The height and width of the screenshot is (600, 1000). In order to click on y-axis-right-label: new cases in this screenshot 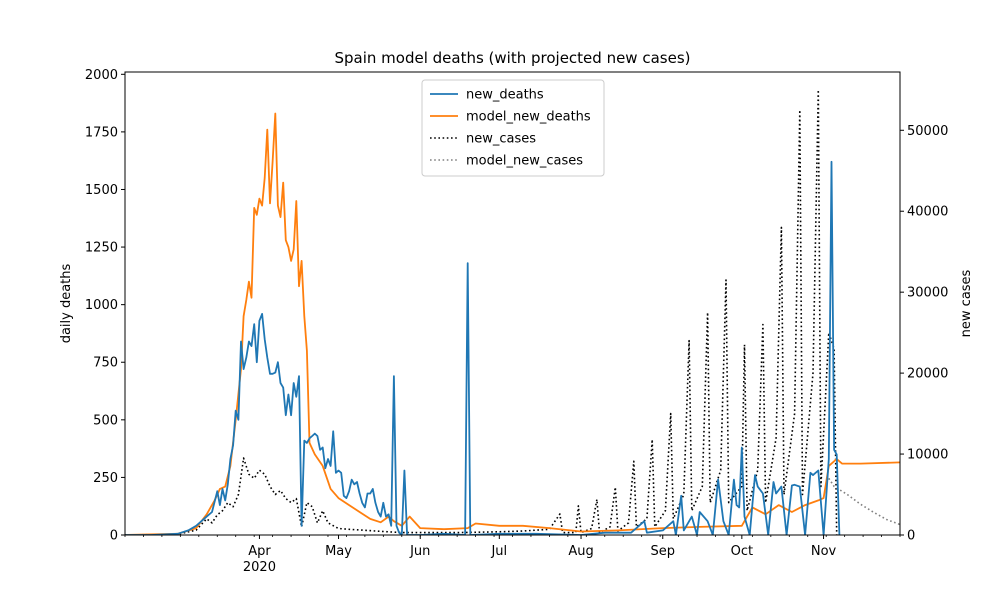, I will do `click(966, 303)`.